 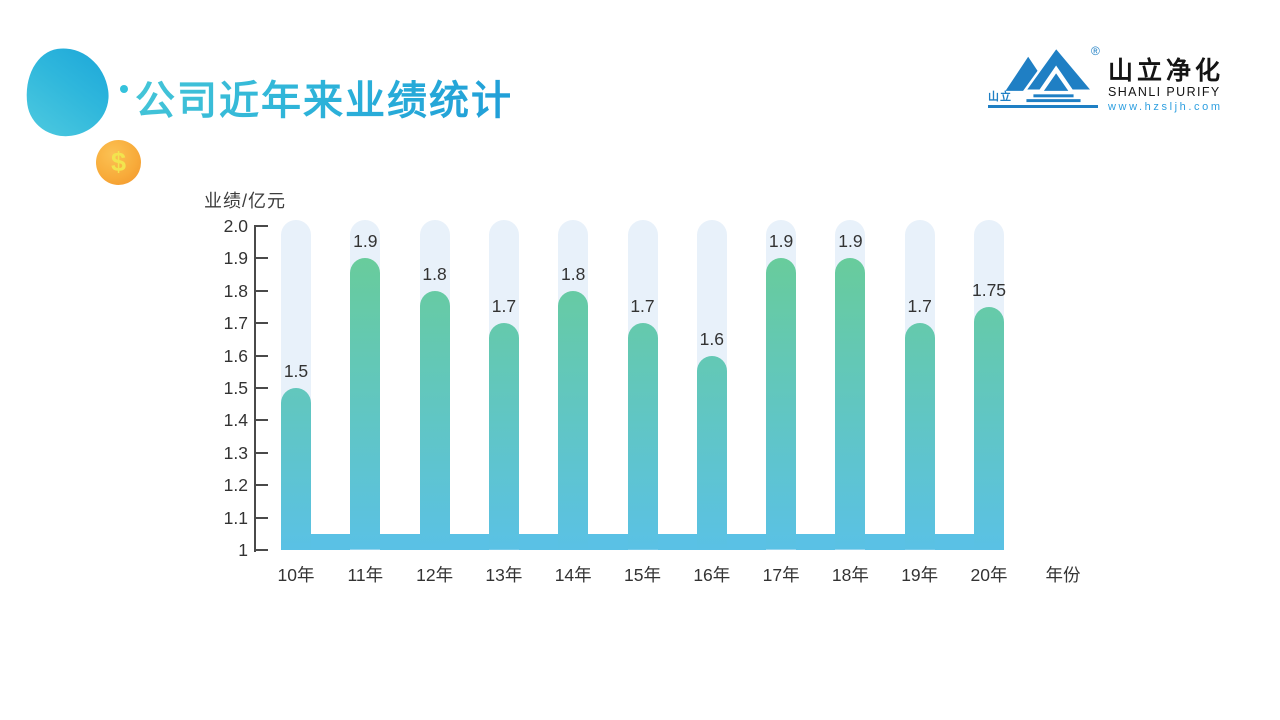 What do you see at coordinates (235, 290) in the screenshot?
I see `y-tick-label: 1.8` at bounding box center [235, 290].